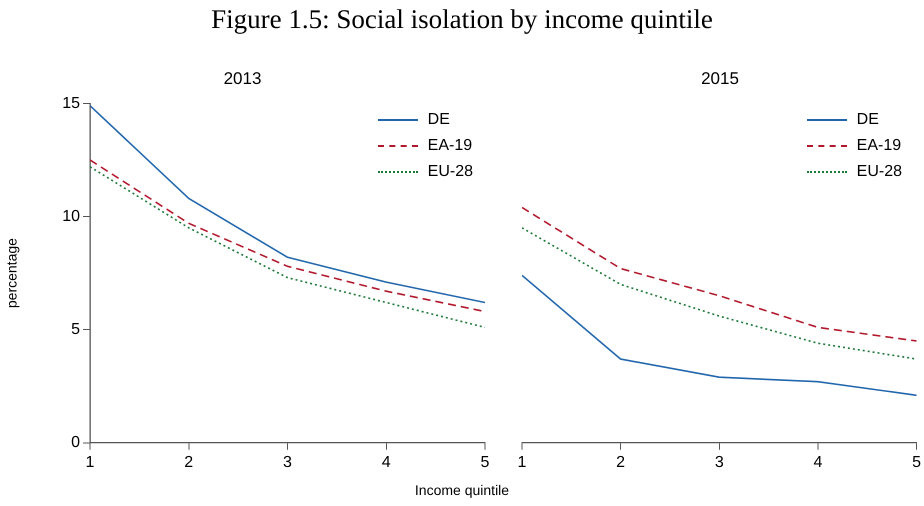  What do you see at coordinates (462, 490) in the screenshot?
I see `x-axis-title: Income quintile` at bounding box center [462, 490].